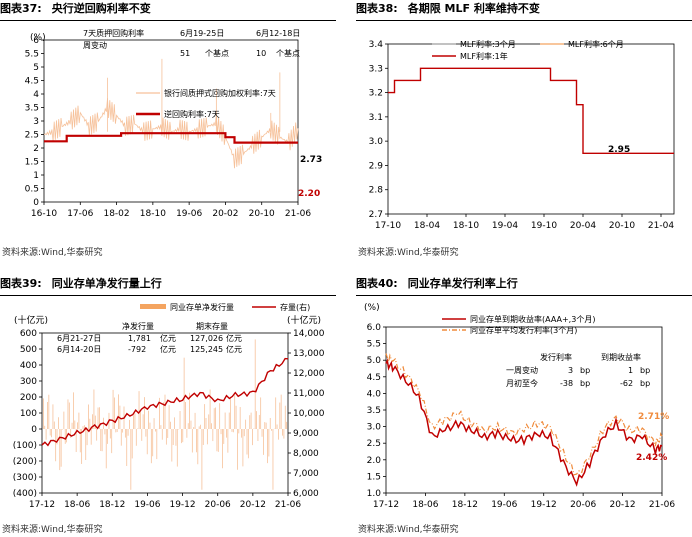 This screenshot has height=537, width=692. I want to click on chart39-source: 资料来源:Wind,华泰研究, so click(52, 530).